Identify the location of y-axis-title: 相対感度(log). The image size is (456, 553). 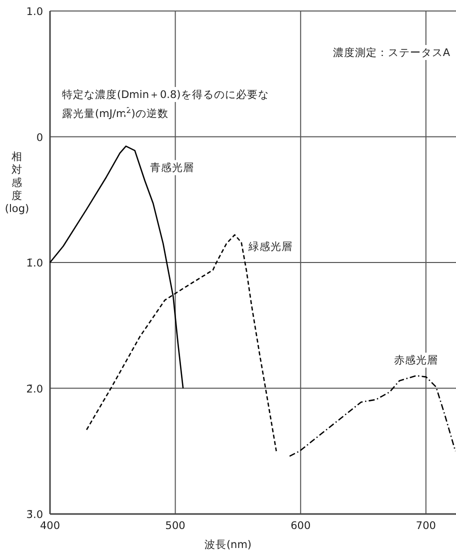
(17, 182).